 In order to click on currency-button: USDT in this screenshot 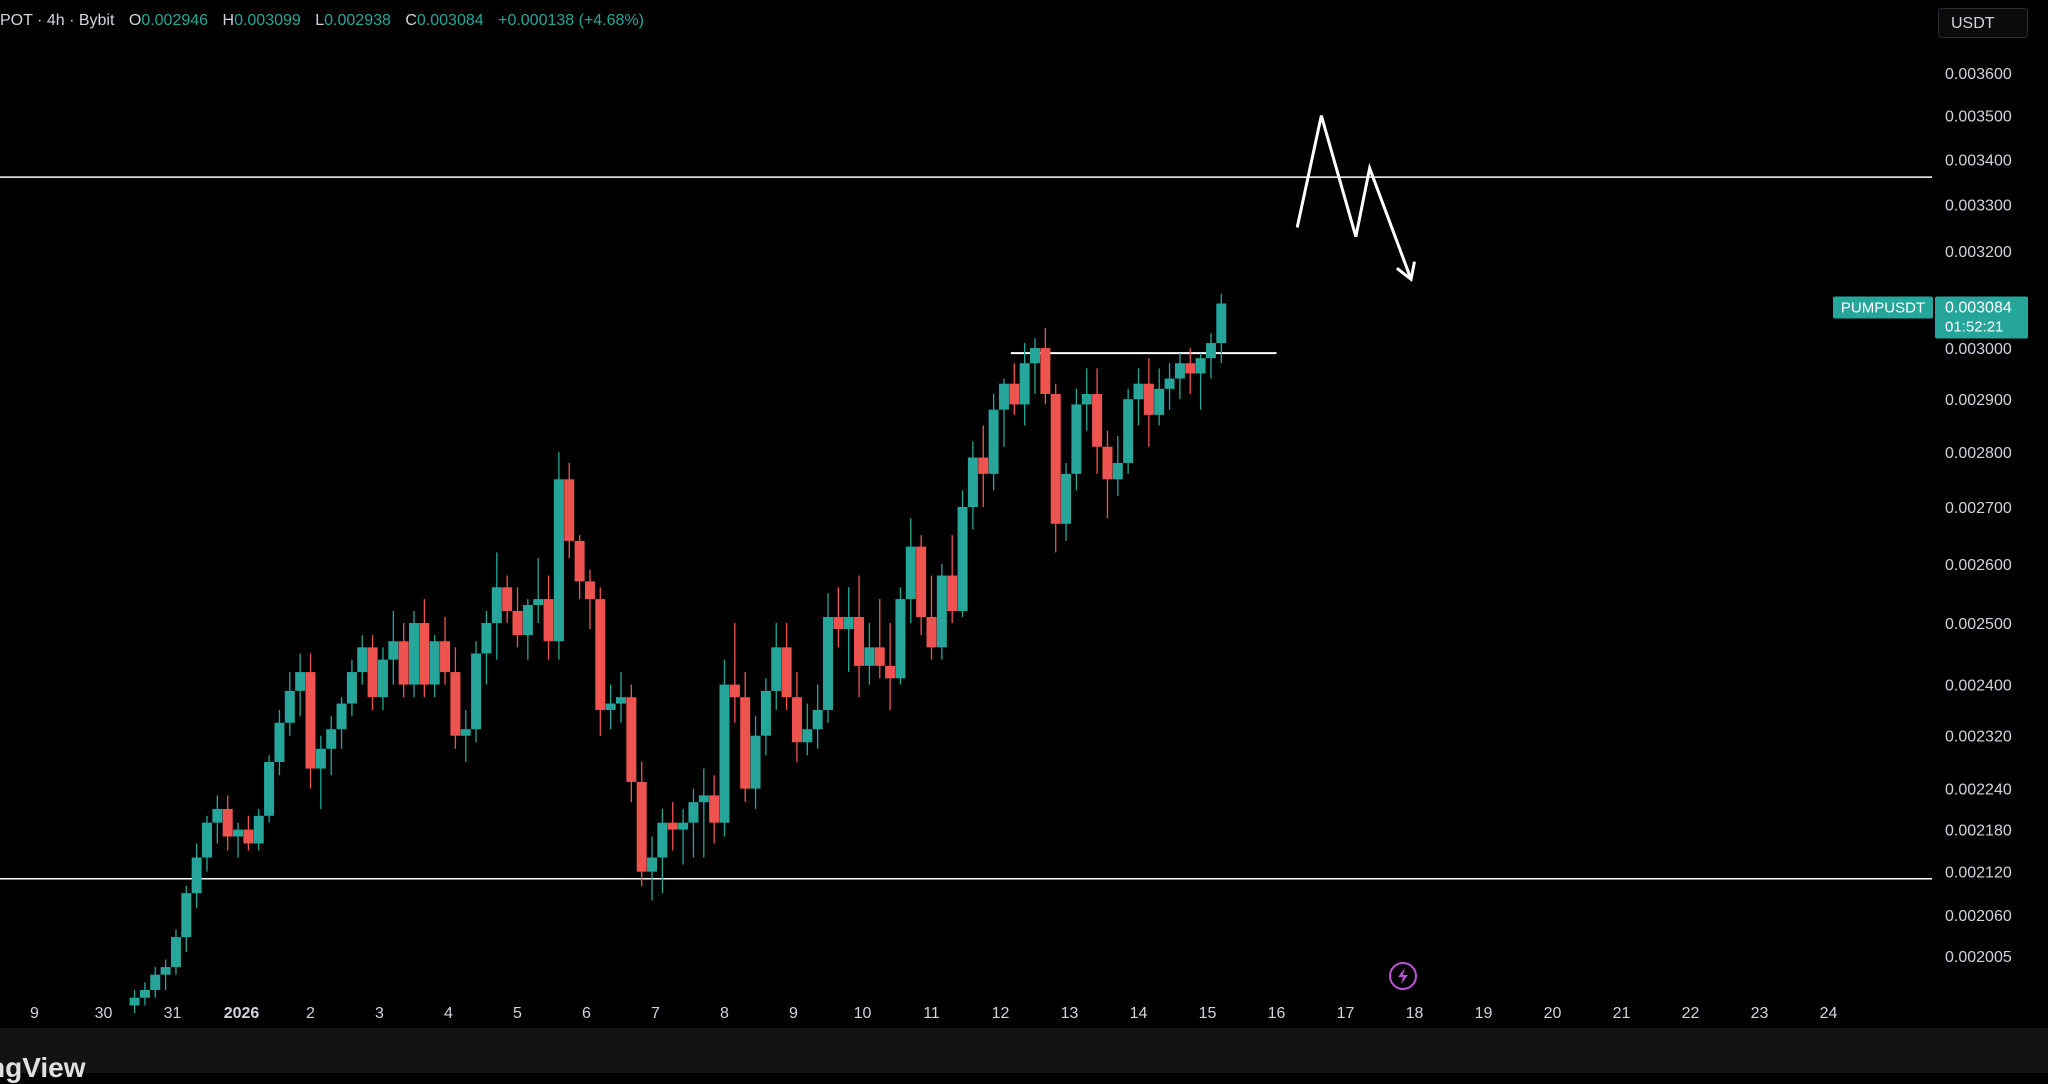, I will do `click(1983, 23)`.